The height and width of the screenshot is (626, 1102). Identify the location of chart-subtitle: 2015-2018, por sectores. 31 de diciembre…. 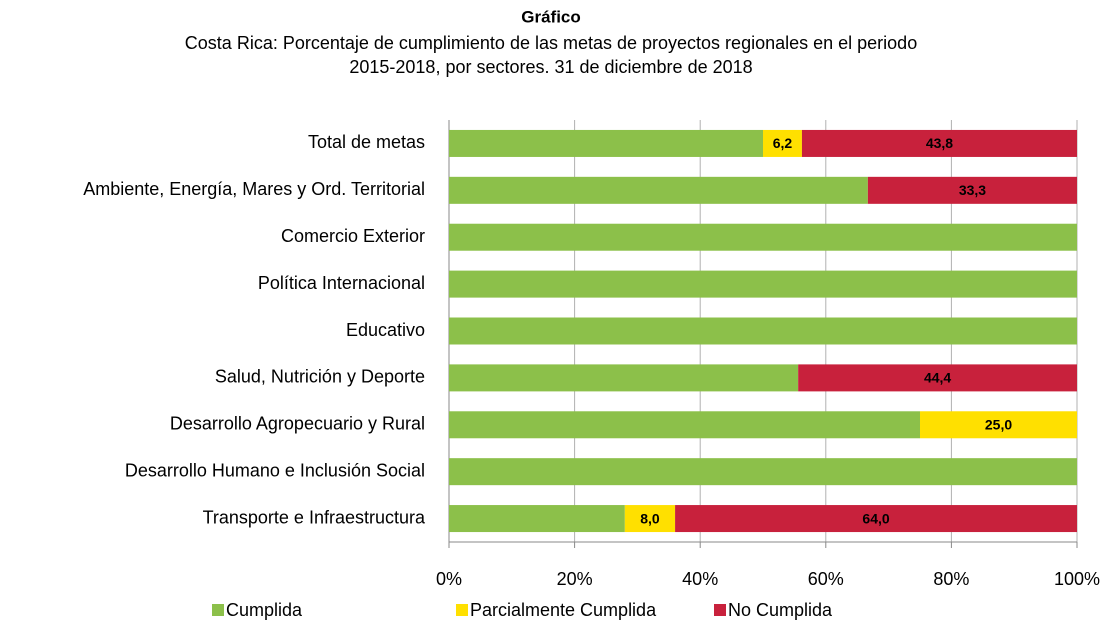
(550, 67).